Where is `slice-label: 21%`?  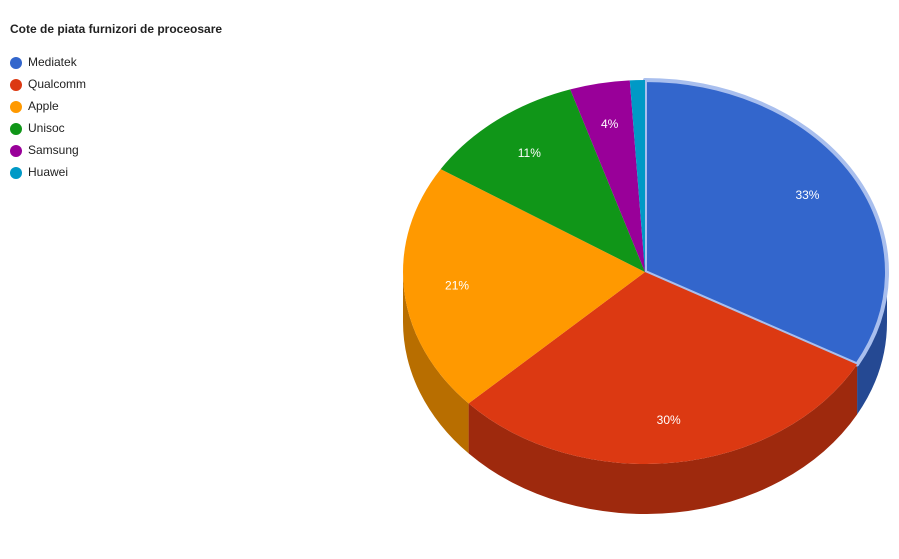 slice-label: 21% is located at coordinates (457, 285).